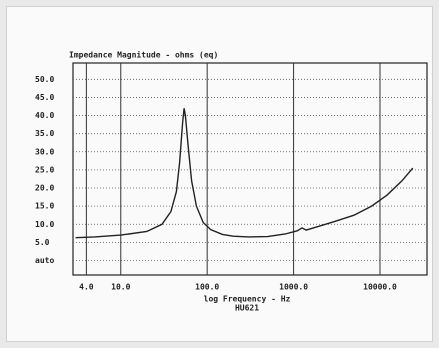  Describe the element at coordinates (44, 224) in the screenshot. I see `y-tick-label: 10.0` at that location.